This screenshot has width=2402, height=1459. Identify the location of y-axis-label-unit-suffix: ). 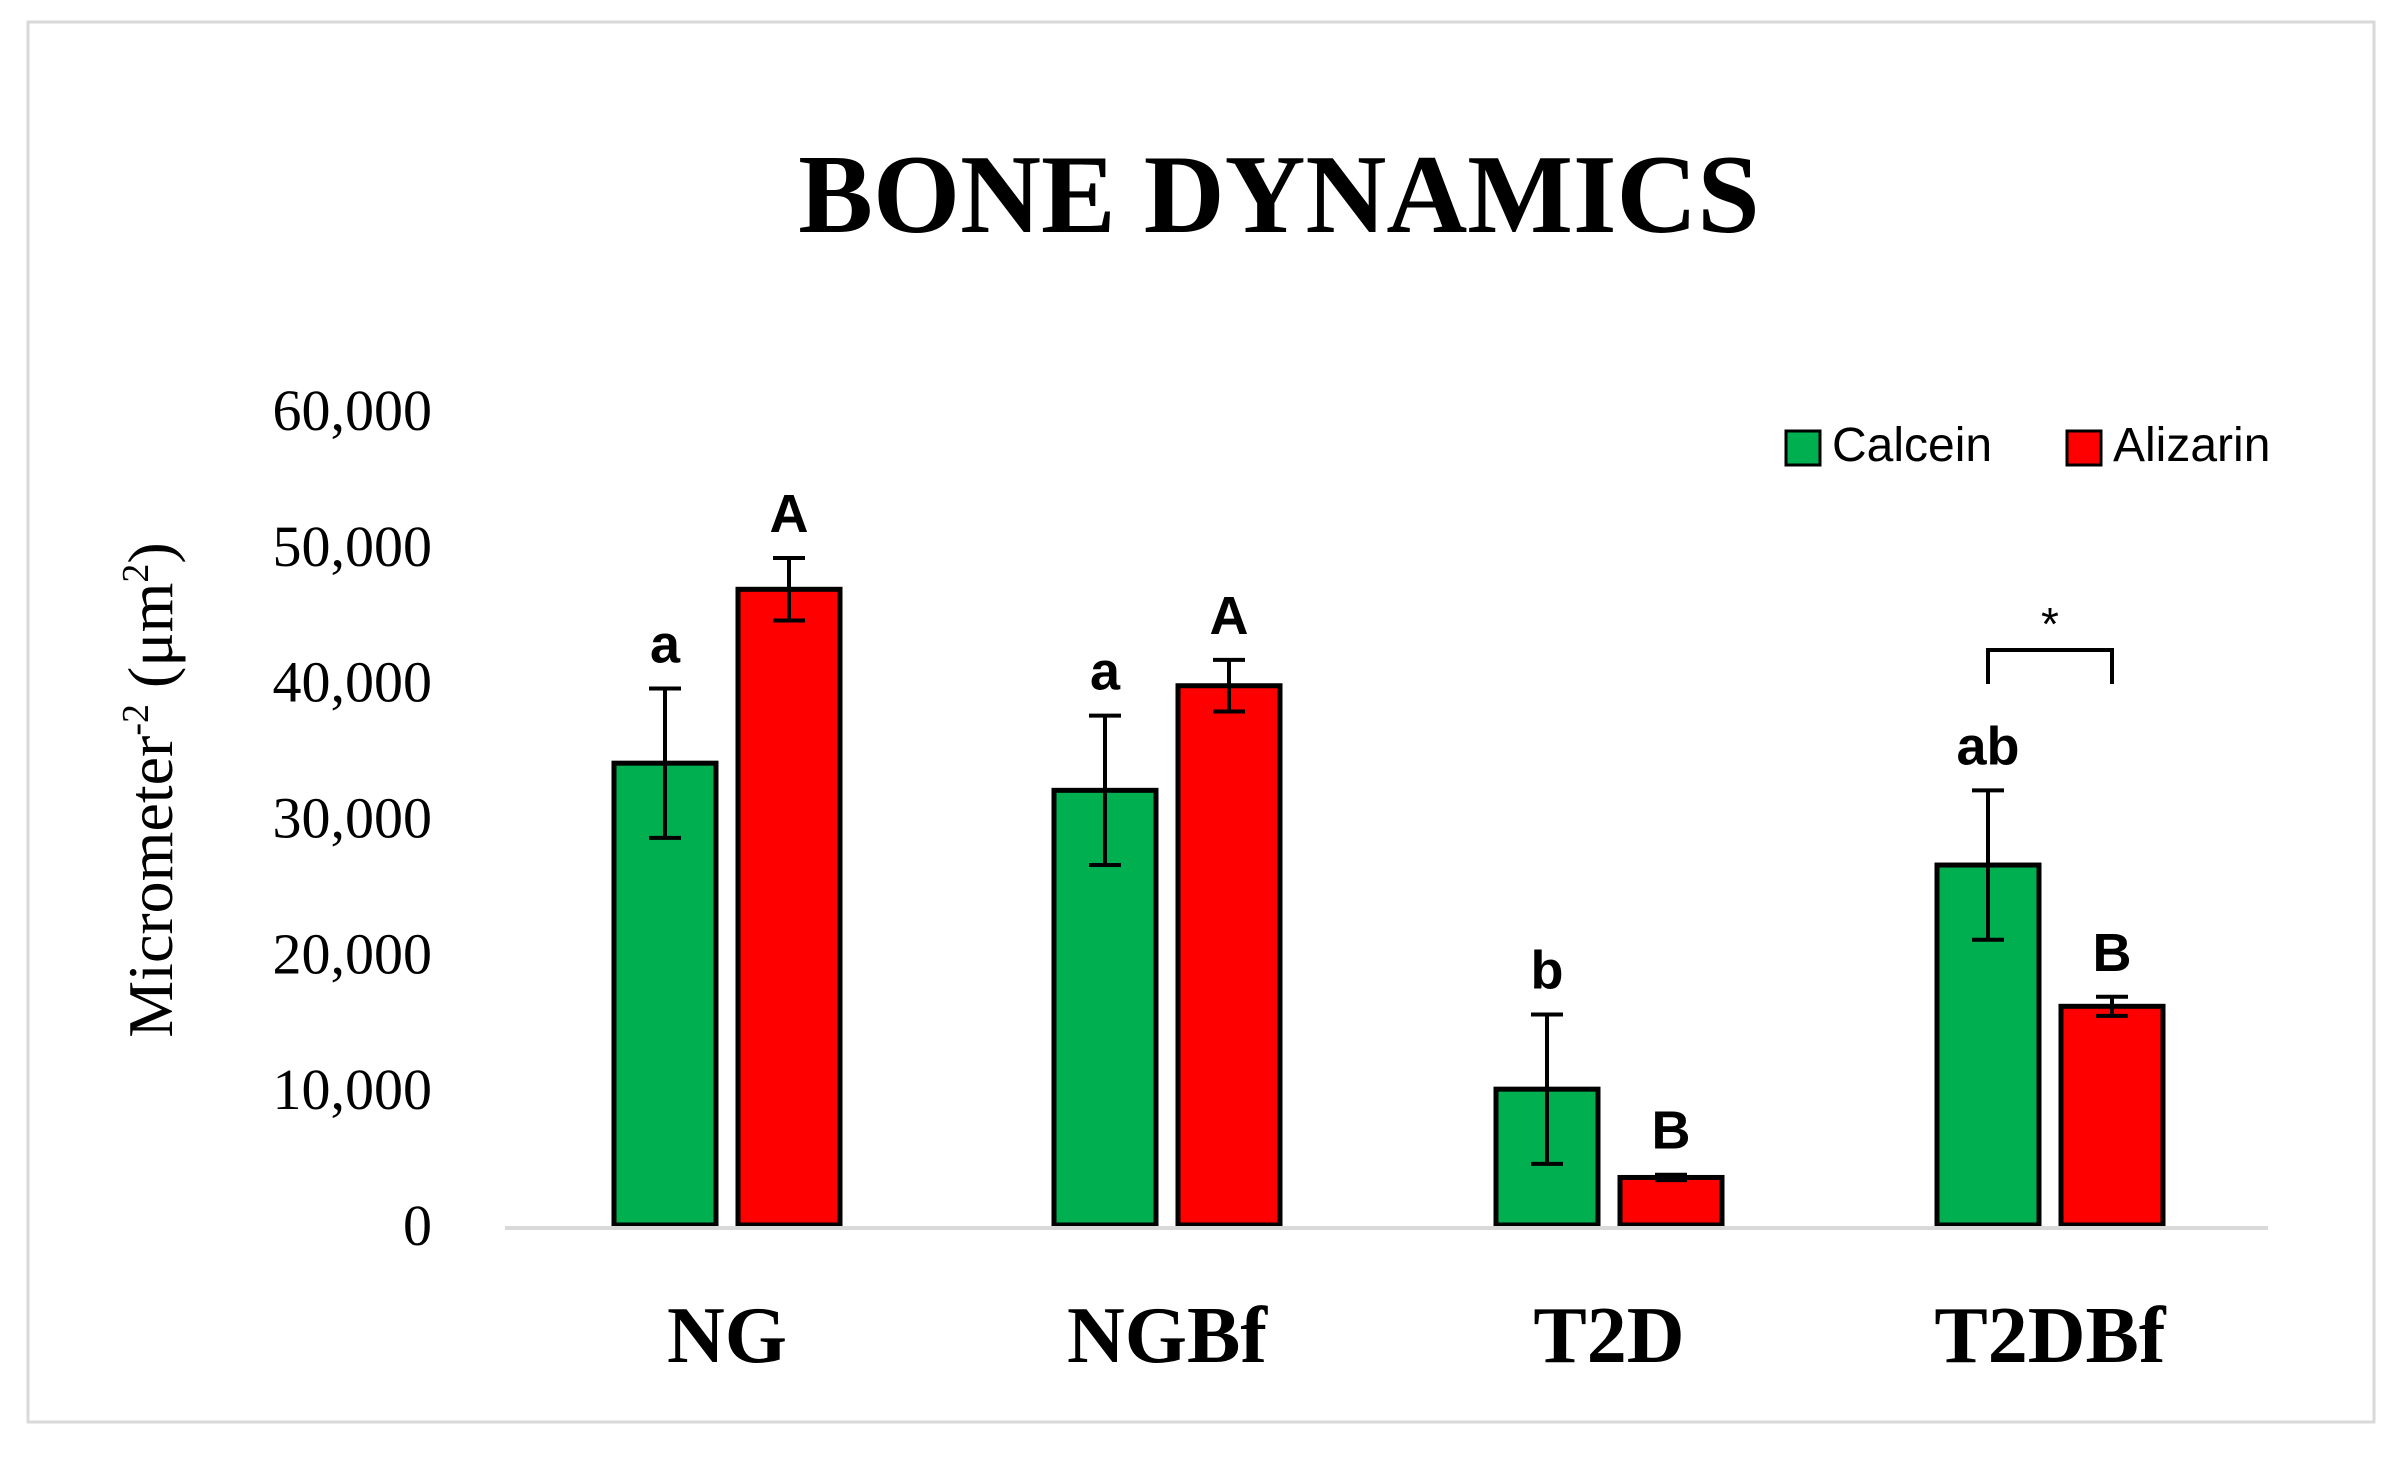
(150, 552).